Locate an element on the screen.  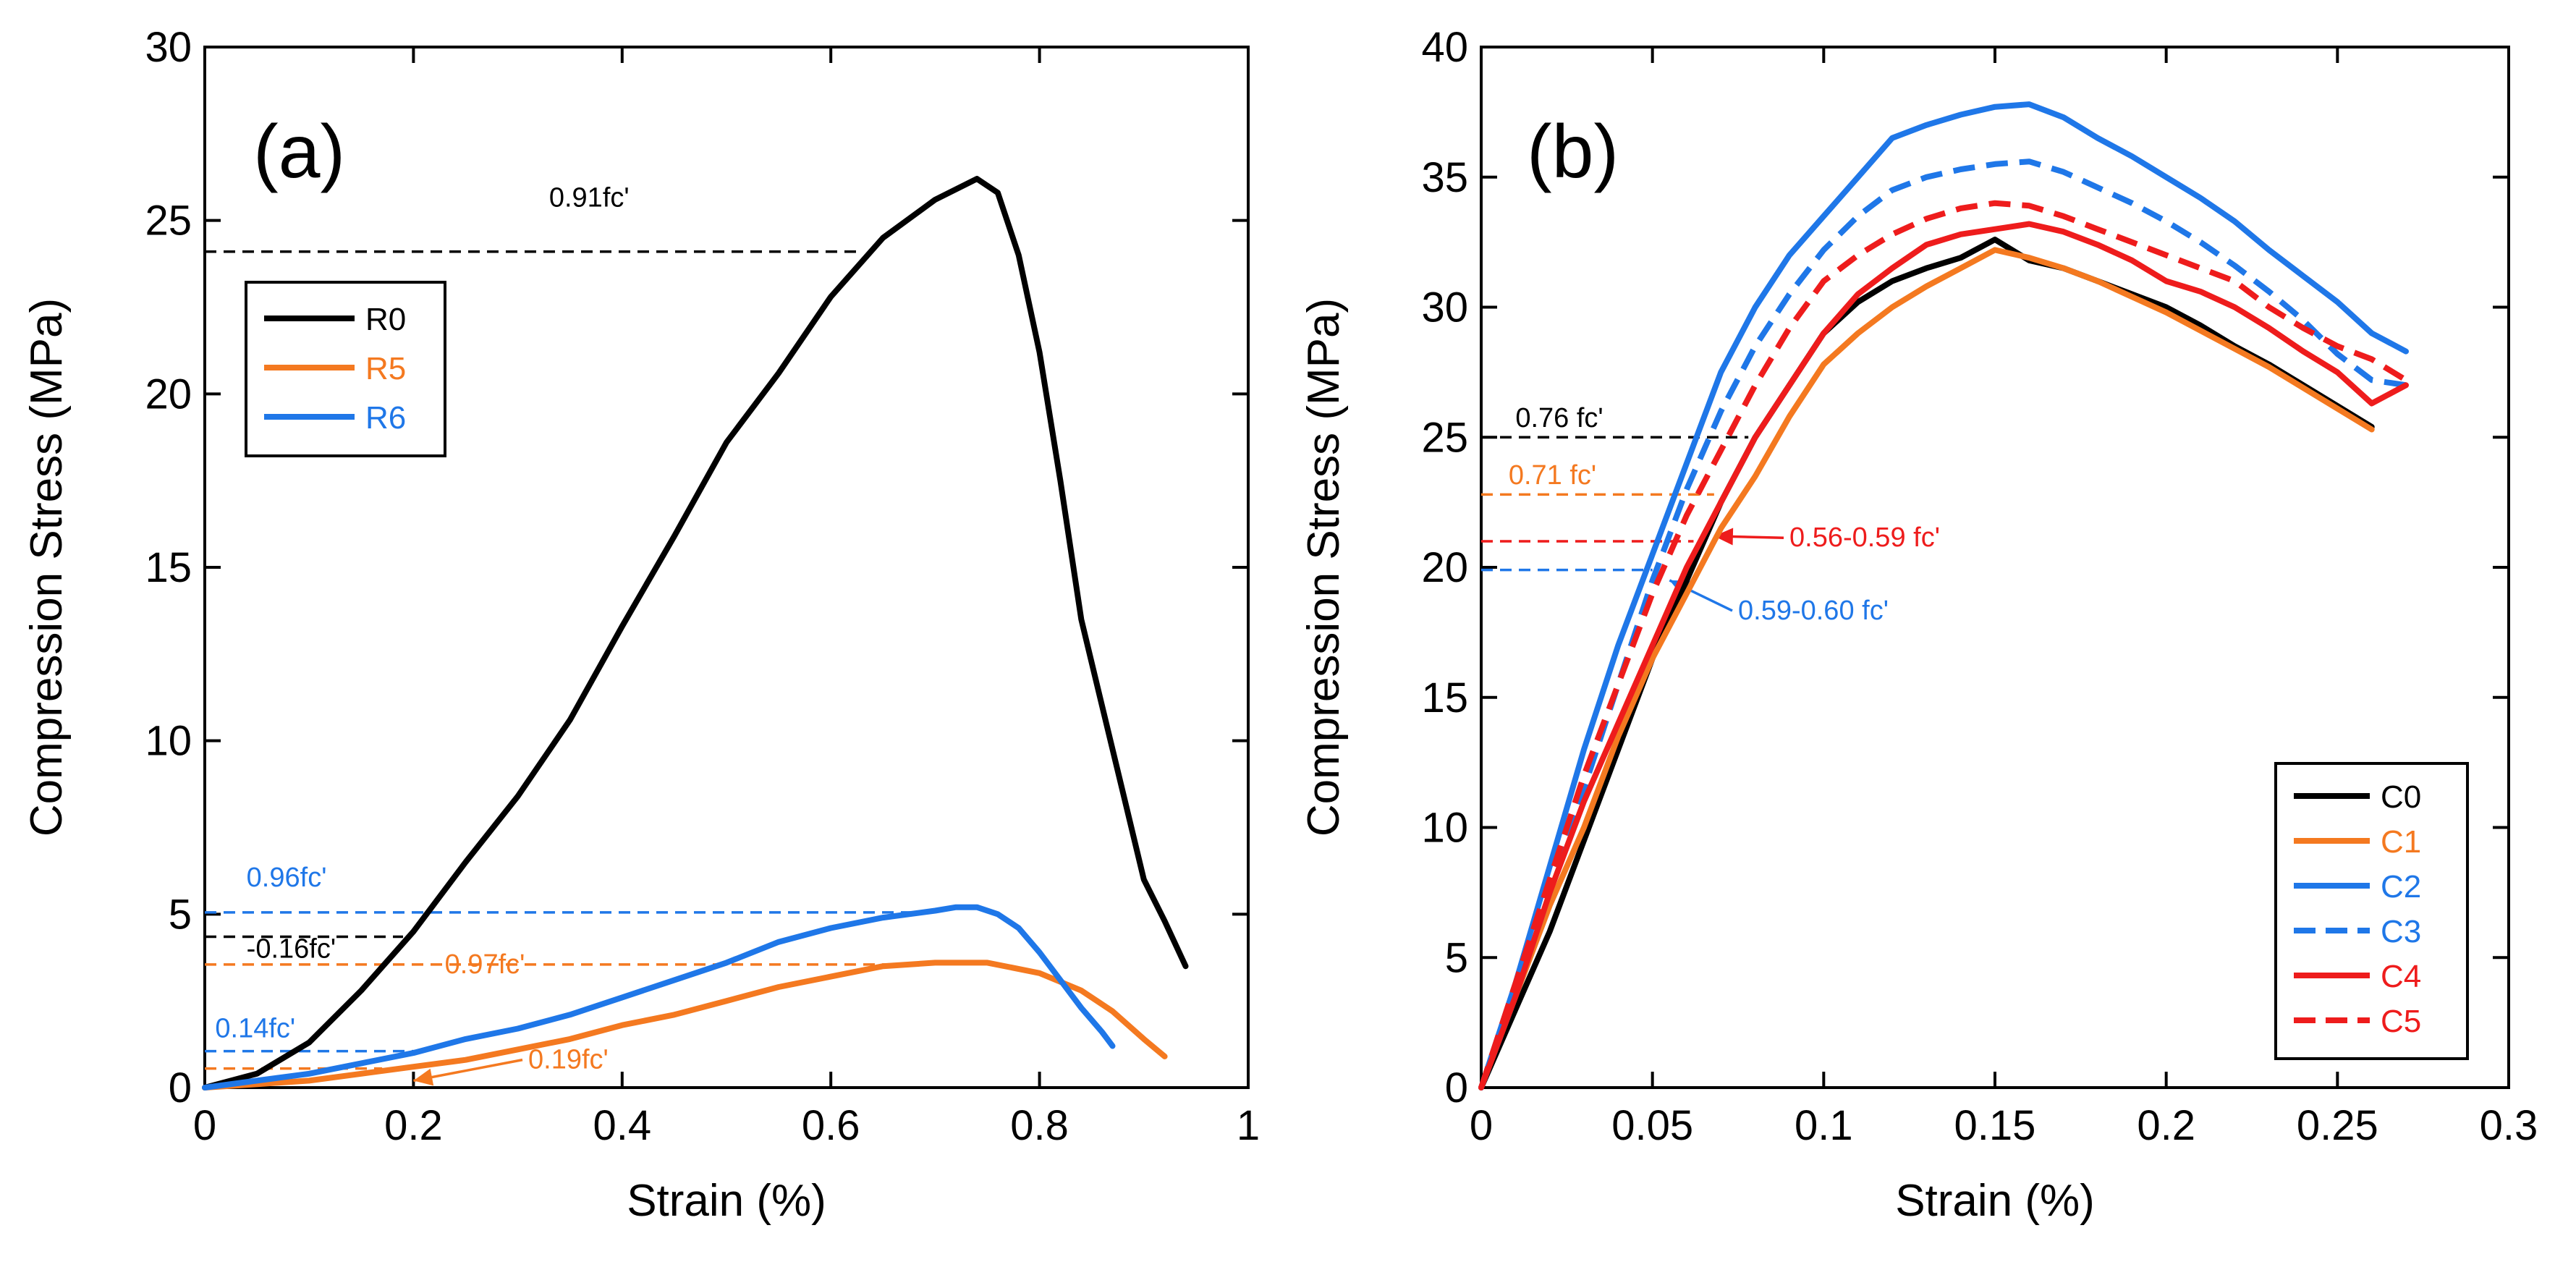
panel-b-y-tick-label: 25 is located at coordinates (1444, 437).